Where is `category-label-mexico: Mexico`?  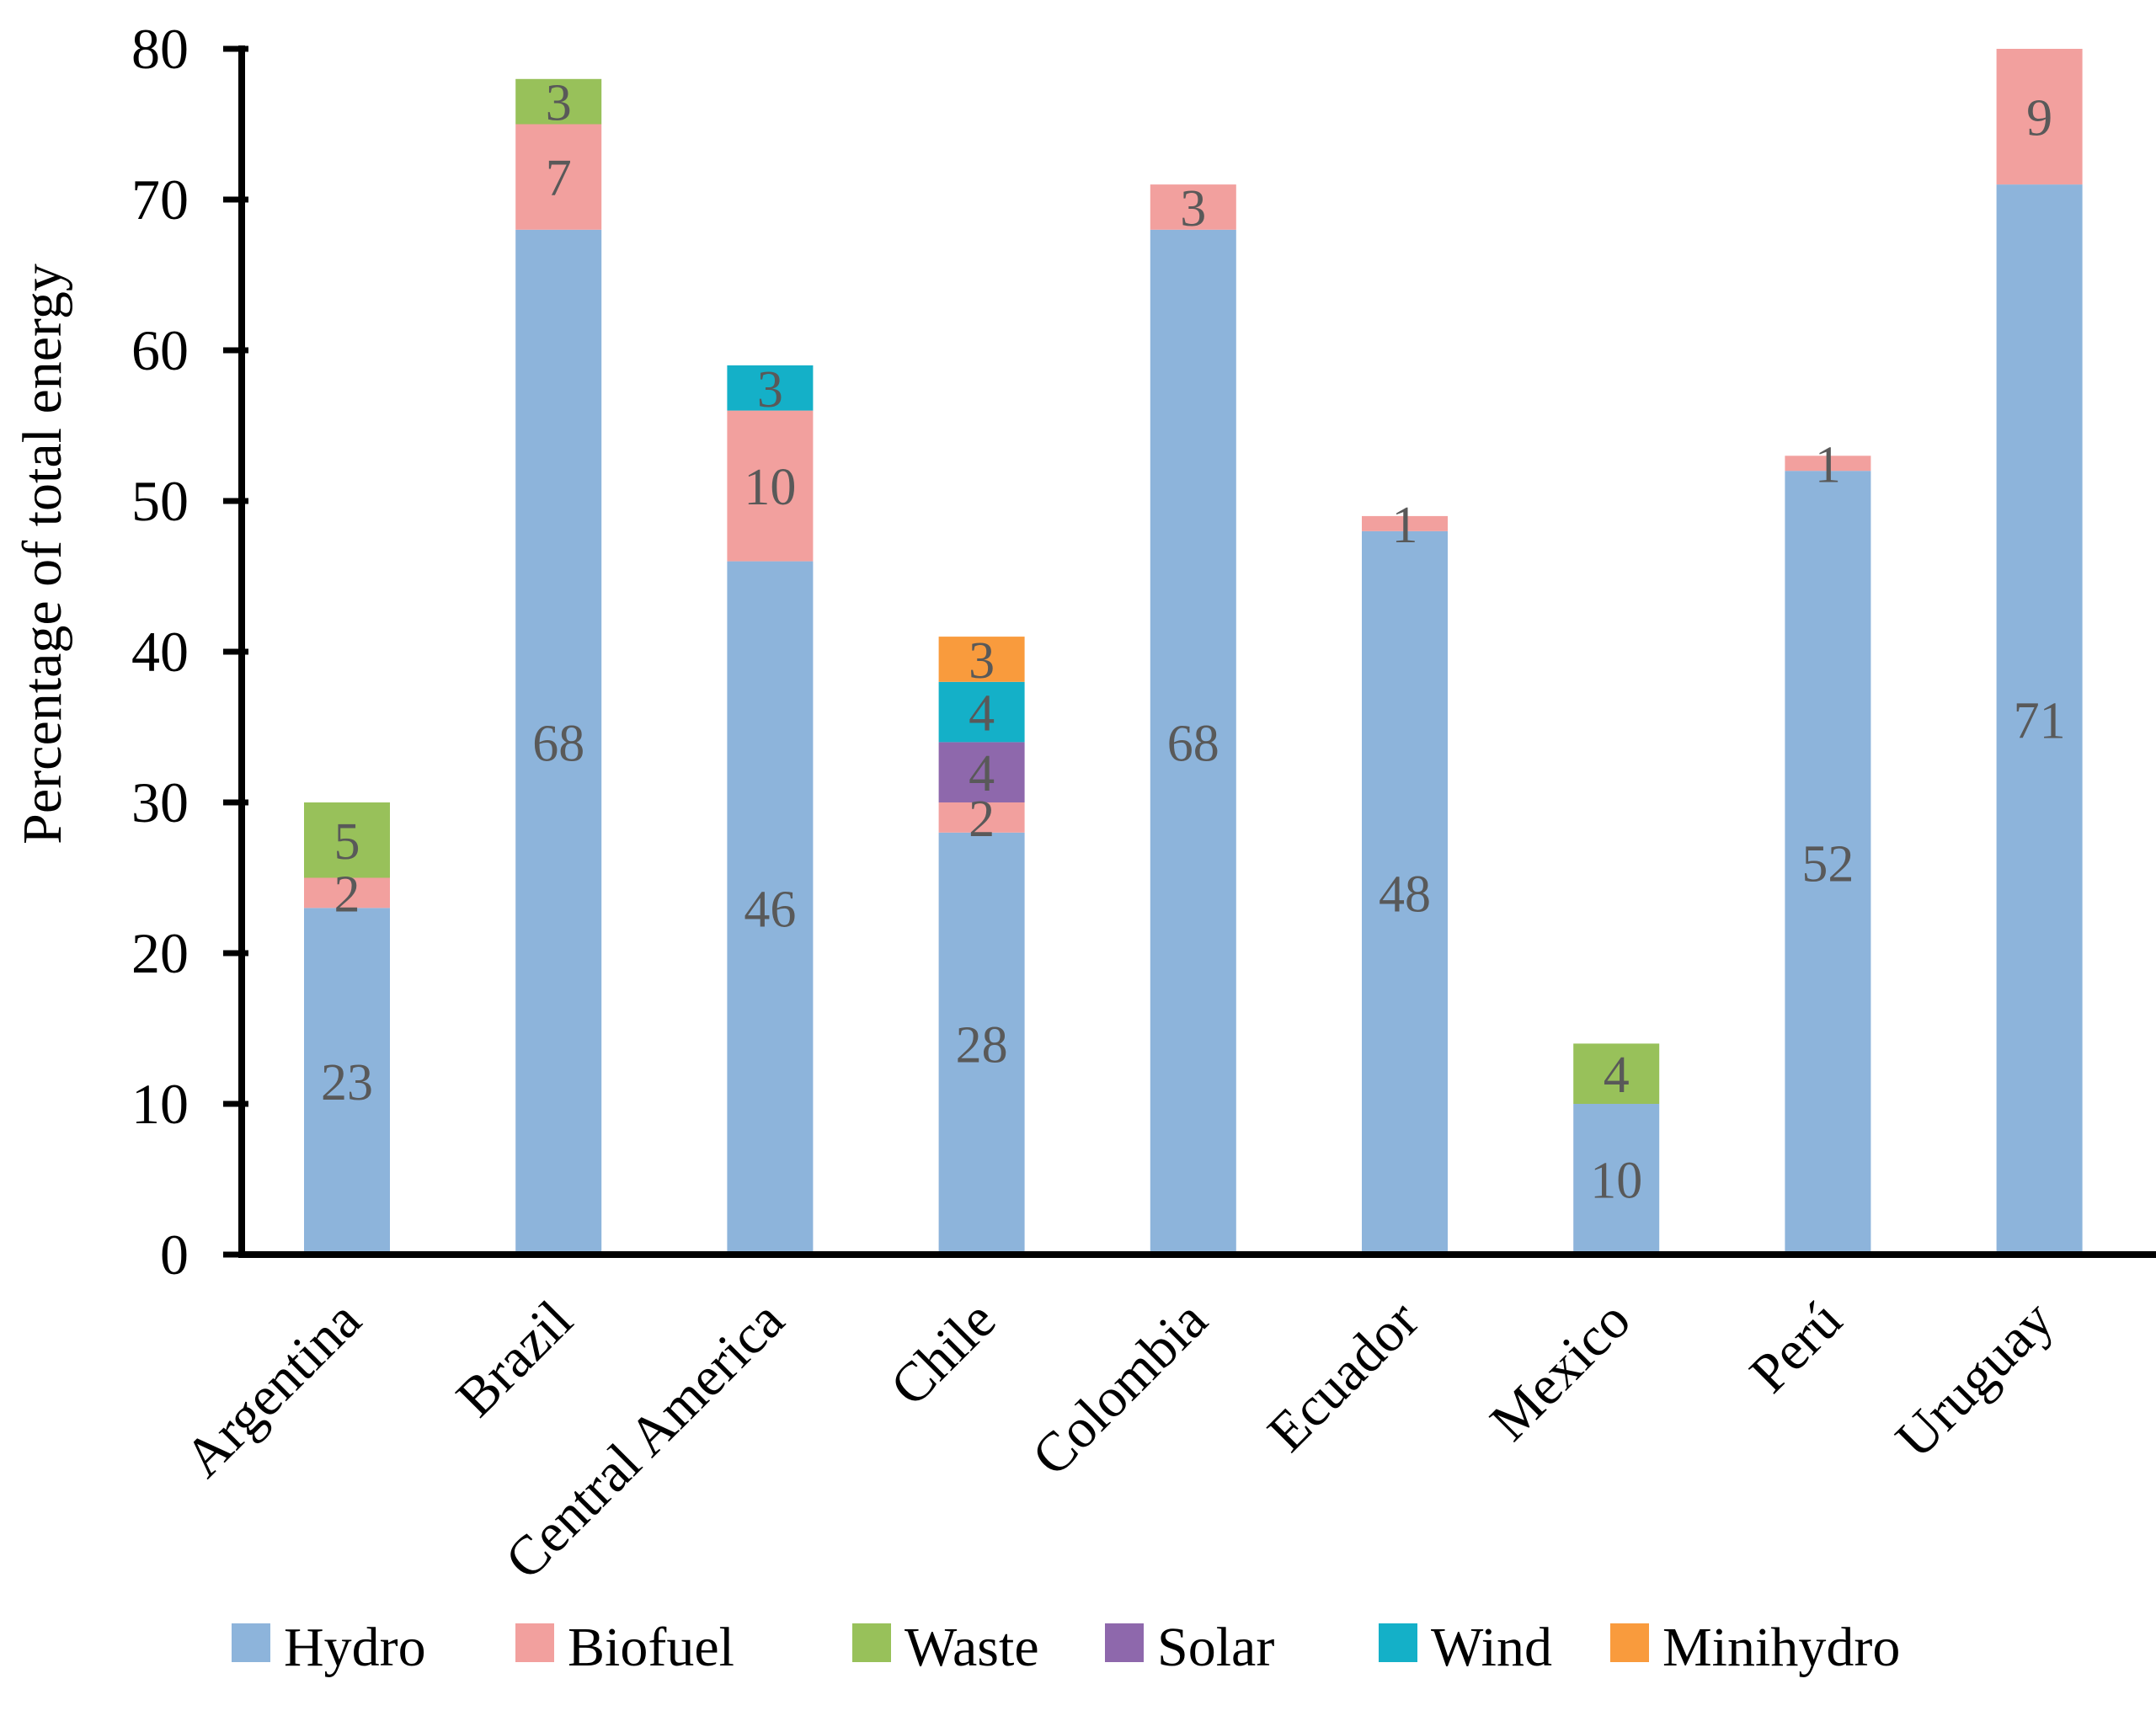
category-label-mexico: Mexico is located at coordinates (1560, 1370).